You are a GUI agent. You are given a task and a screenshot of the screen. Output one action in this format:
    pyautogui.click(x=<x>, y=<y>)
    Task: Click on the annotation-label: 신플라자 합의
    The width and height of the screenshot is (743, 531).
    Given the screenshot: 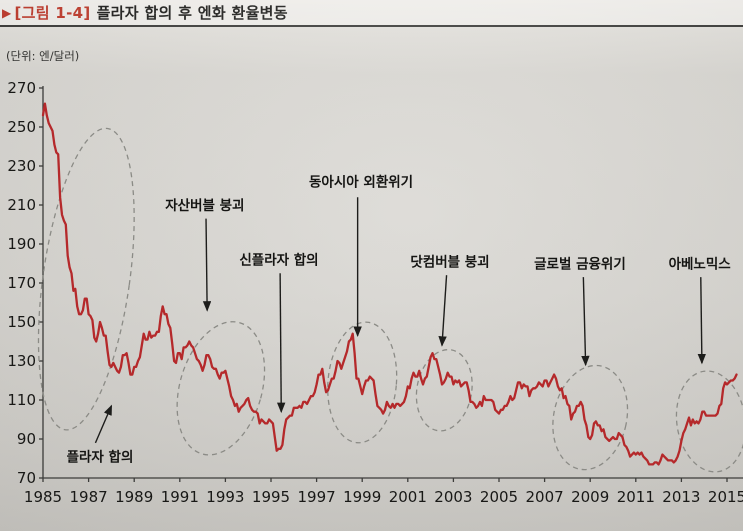 What is the action you would take?
    pyautogui.click(x=278, y=260)
    